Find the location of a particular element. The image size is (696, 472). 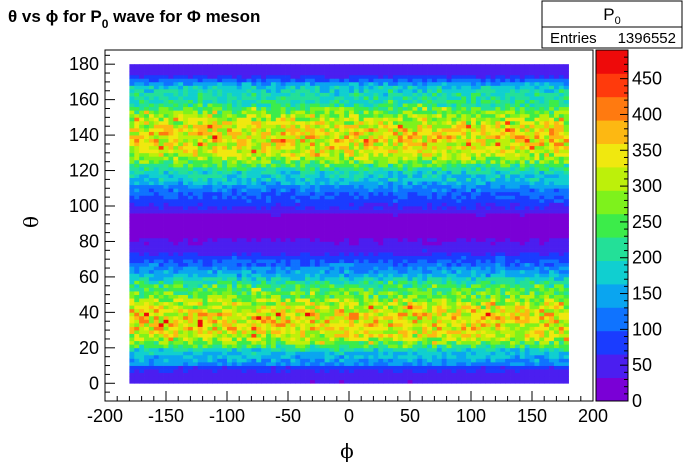

chart-title: θ vs ϕ for P0 wave for Φ meson is located at coordinates (134, 19).